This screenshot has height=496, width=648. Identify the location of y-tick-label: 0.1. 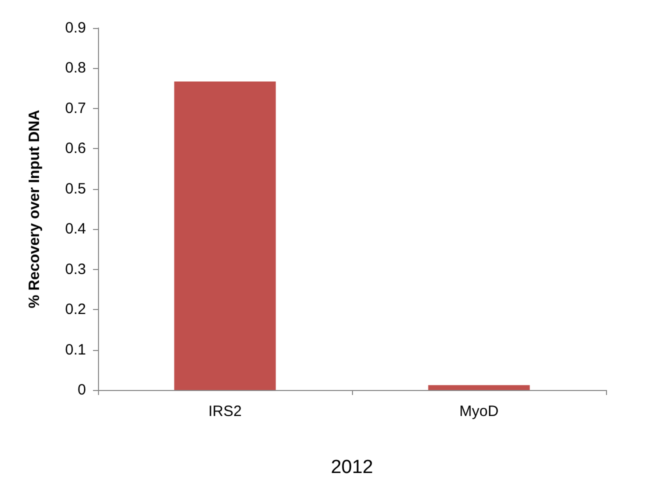
(75, 349).